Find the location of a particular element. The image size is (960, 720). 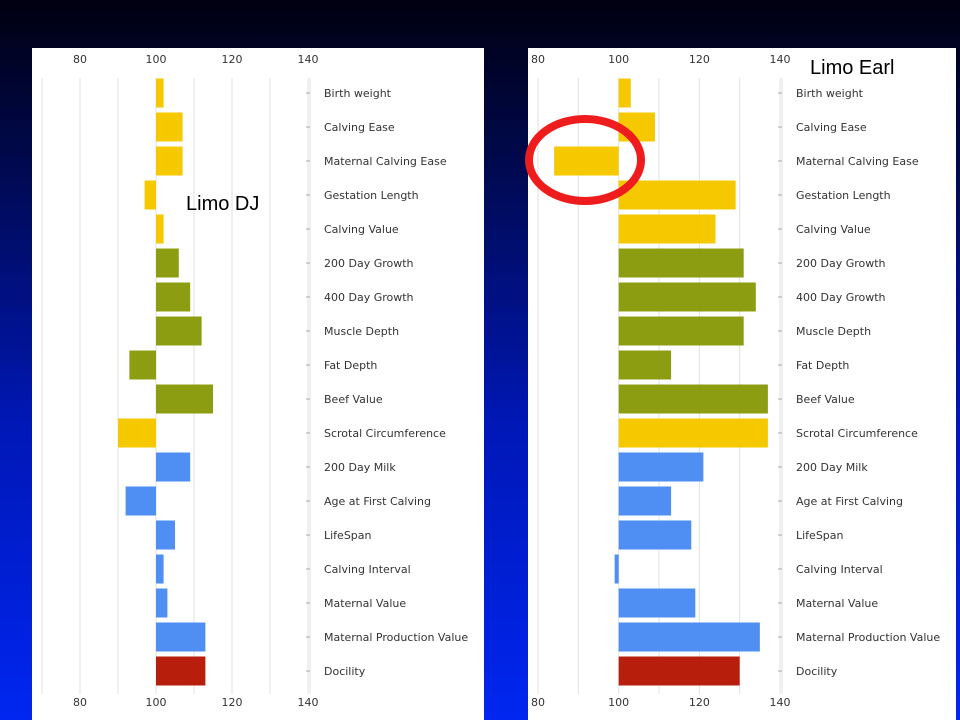

limo-dj-label: Limo DJ is located at coordinates (223, 204).